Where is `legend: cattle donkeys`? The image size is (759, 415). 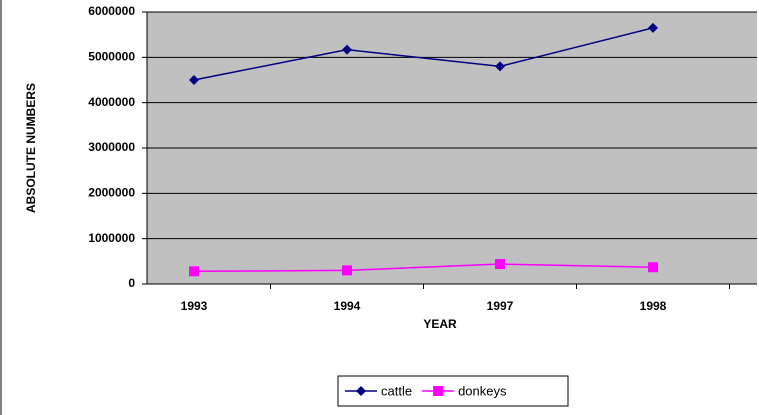 legend: cattle donkeys is located at coordinates (453, 391).